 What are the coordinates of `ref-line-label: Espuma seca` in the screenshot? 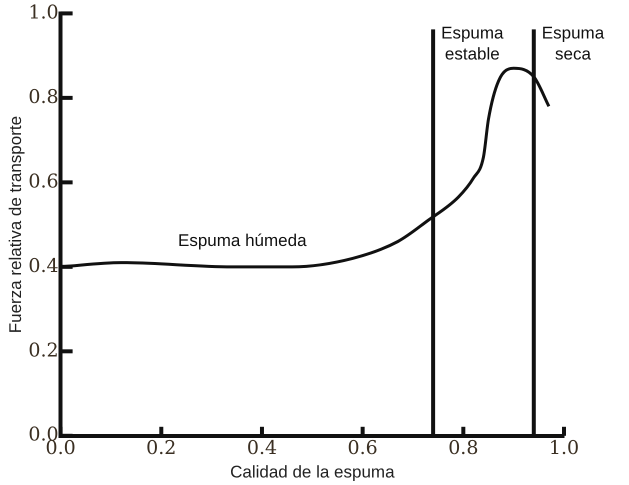 It's located at (573, 44).